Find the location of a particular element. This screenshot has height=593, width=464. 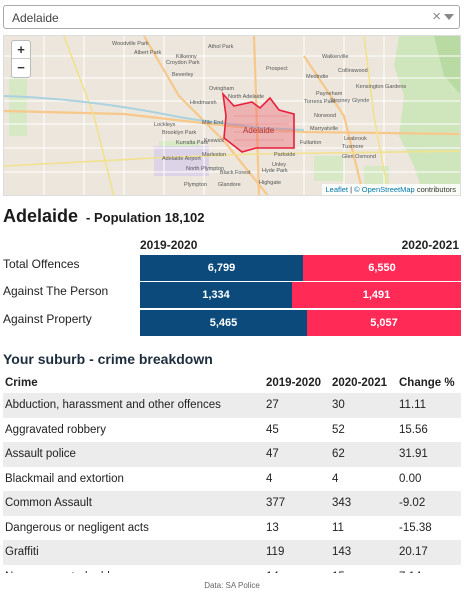

column-header: Change % is located at coordinates (427, 383).